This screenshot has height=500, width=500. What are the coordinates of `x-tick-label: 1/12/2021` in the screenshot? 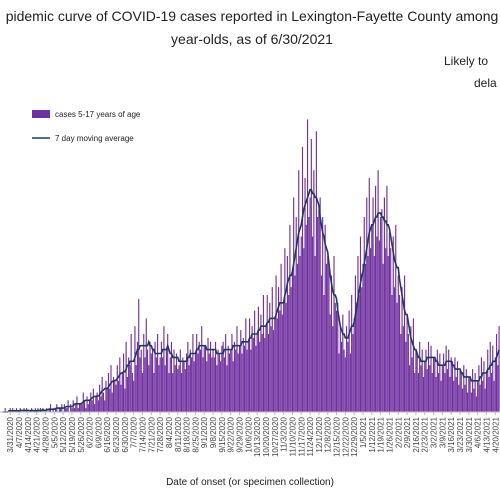 It's located at (372, 434).